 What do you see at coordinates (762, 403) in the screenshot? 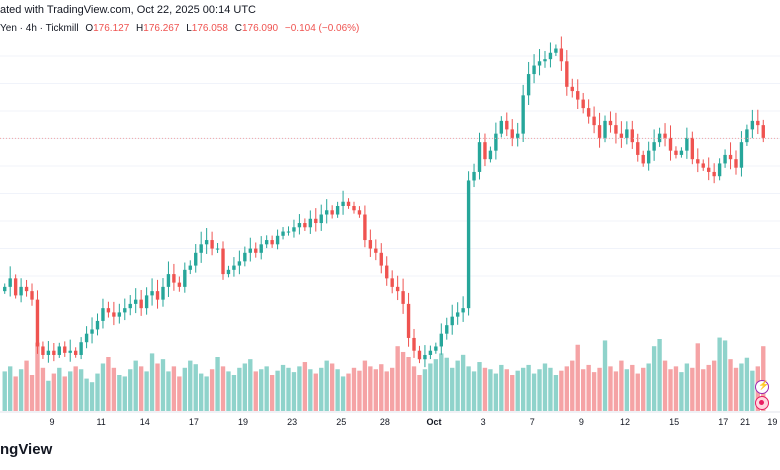
I see `record-icon` at bounding box center [762, 403].